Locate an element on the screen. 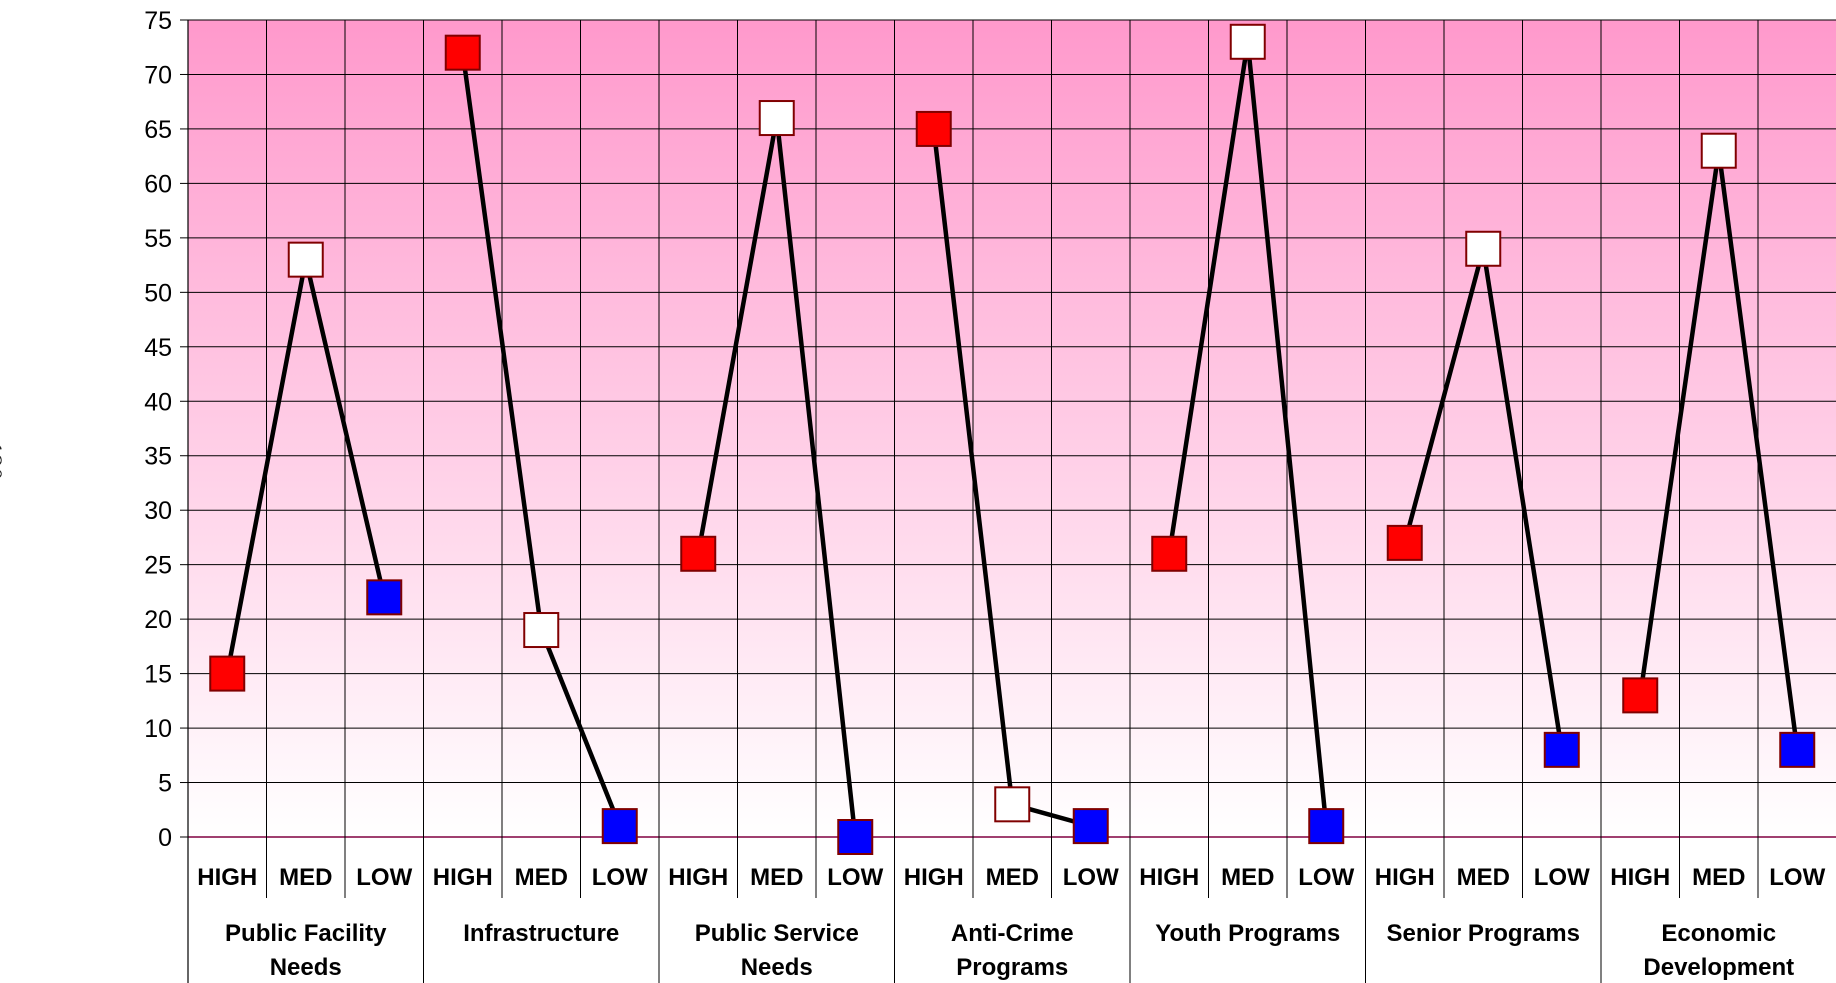 This screenshot has height=983, width=1836. category-label: Senior Programs is located at coordinates (1483, 933).